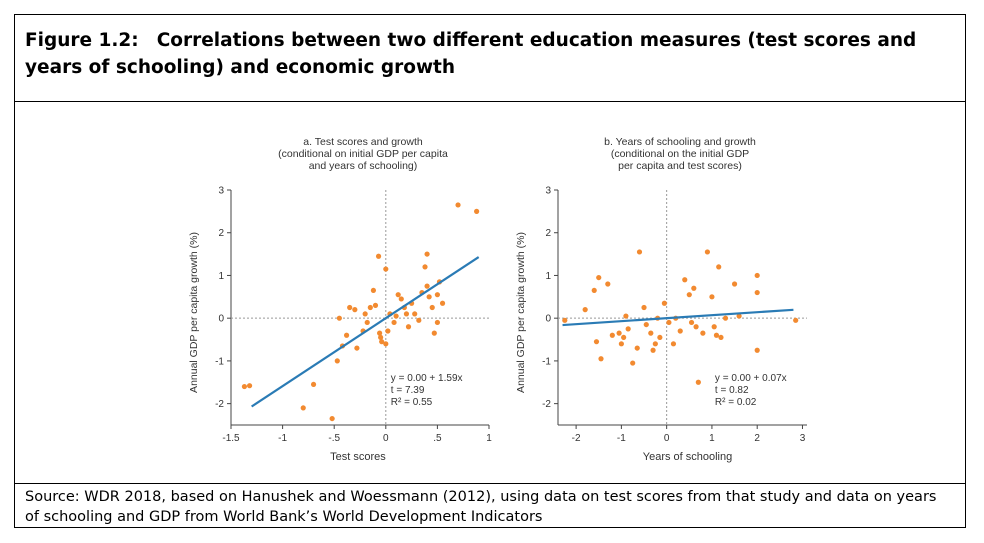 The image size is (984, 543). I want to click on chart-title-line: (conditional on initial GDP per capita, so click(363, 154).